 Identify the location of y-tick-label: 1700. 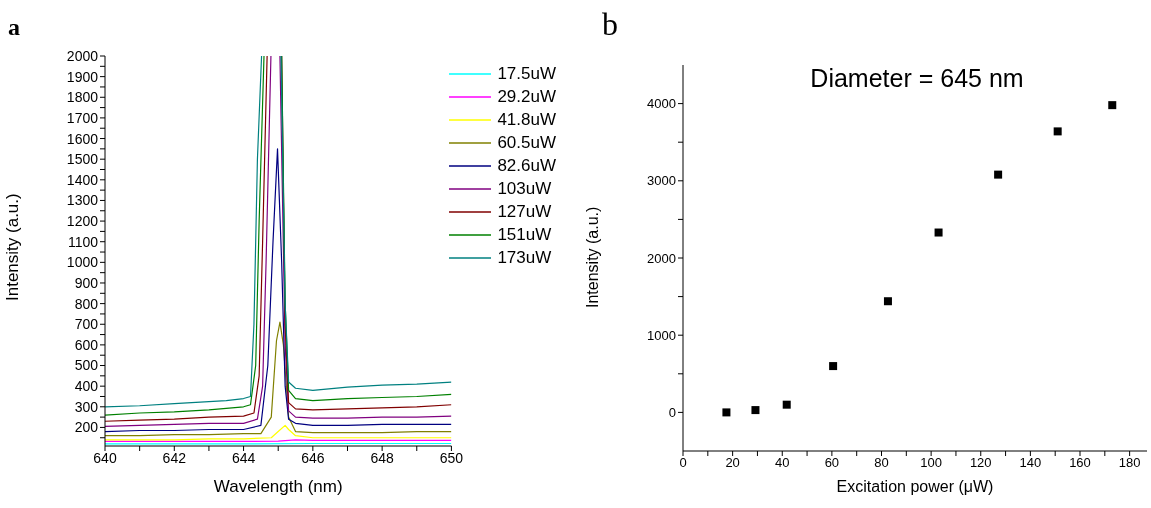
(82, 117).